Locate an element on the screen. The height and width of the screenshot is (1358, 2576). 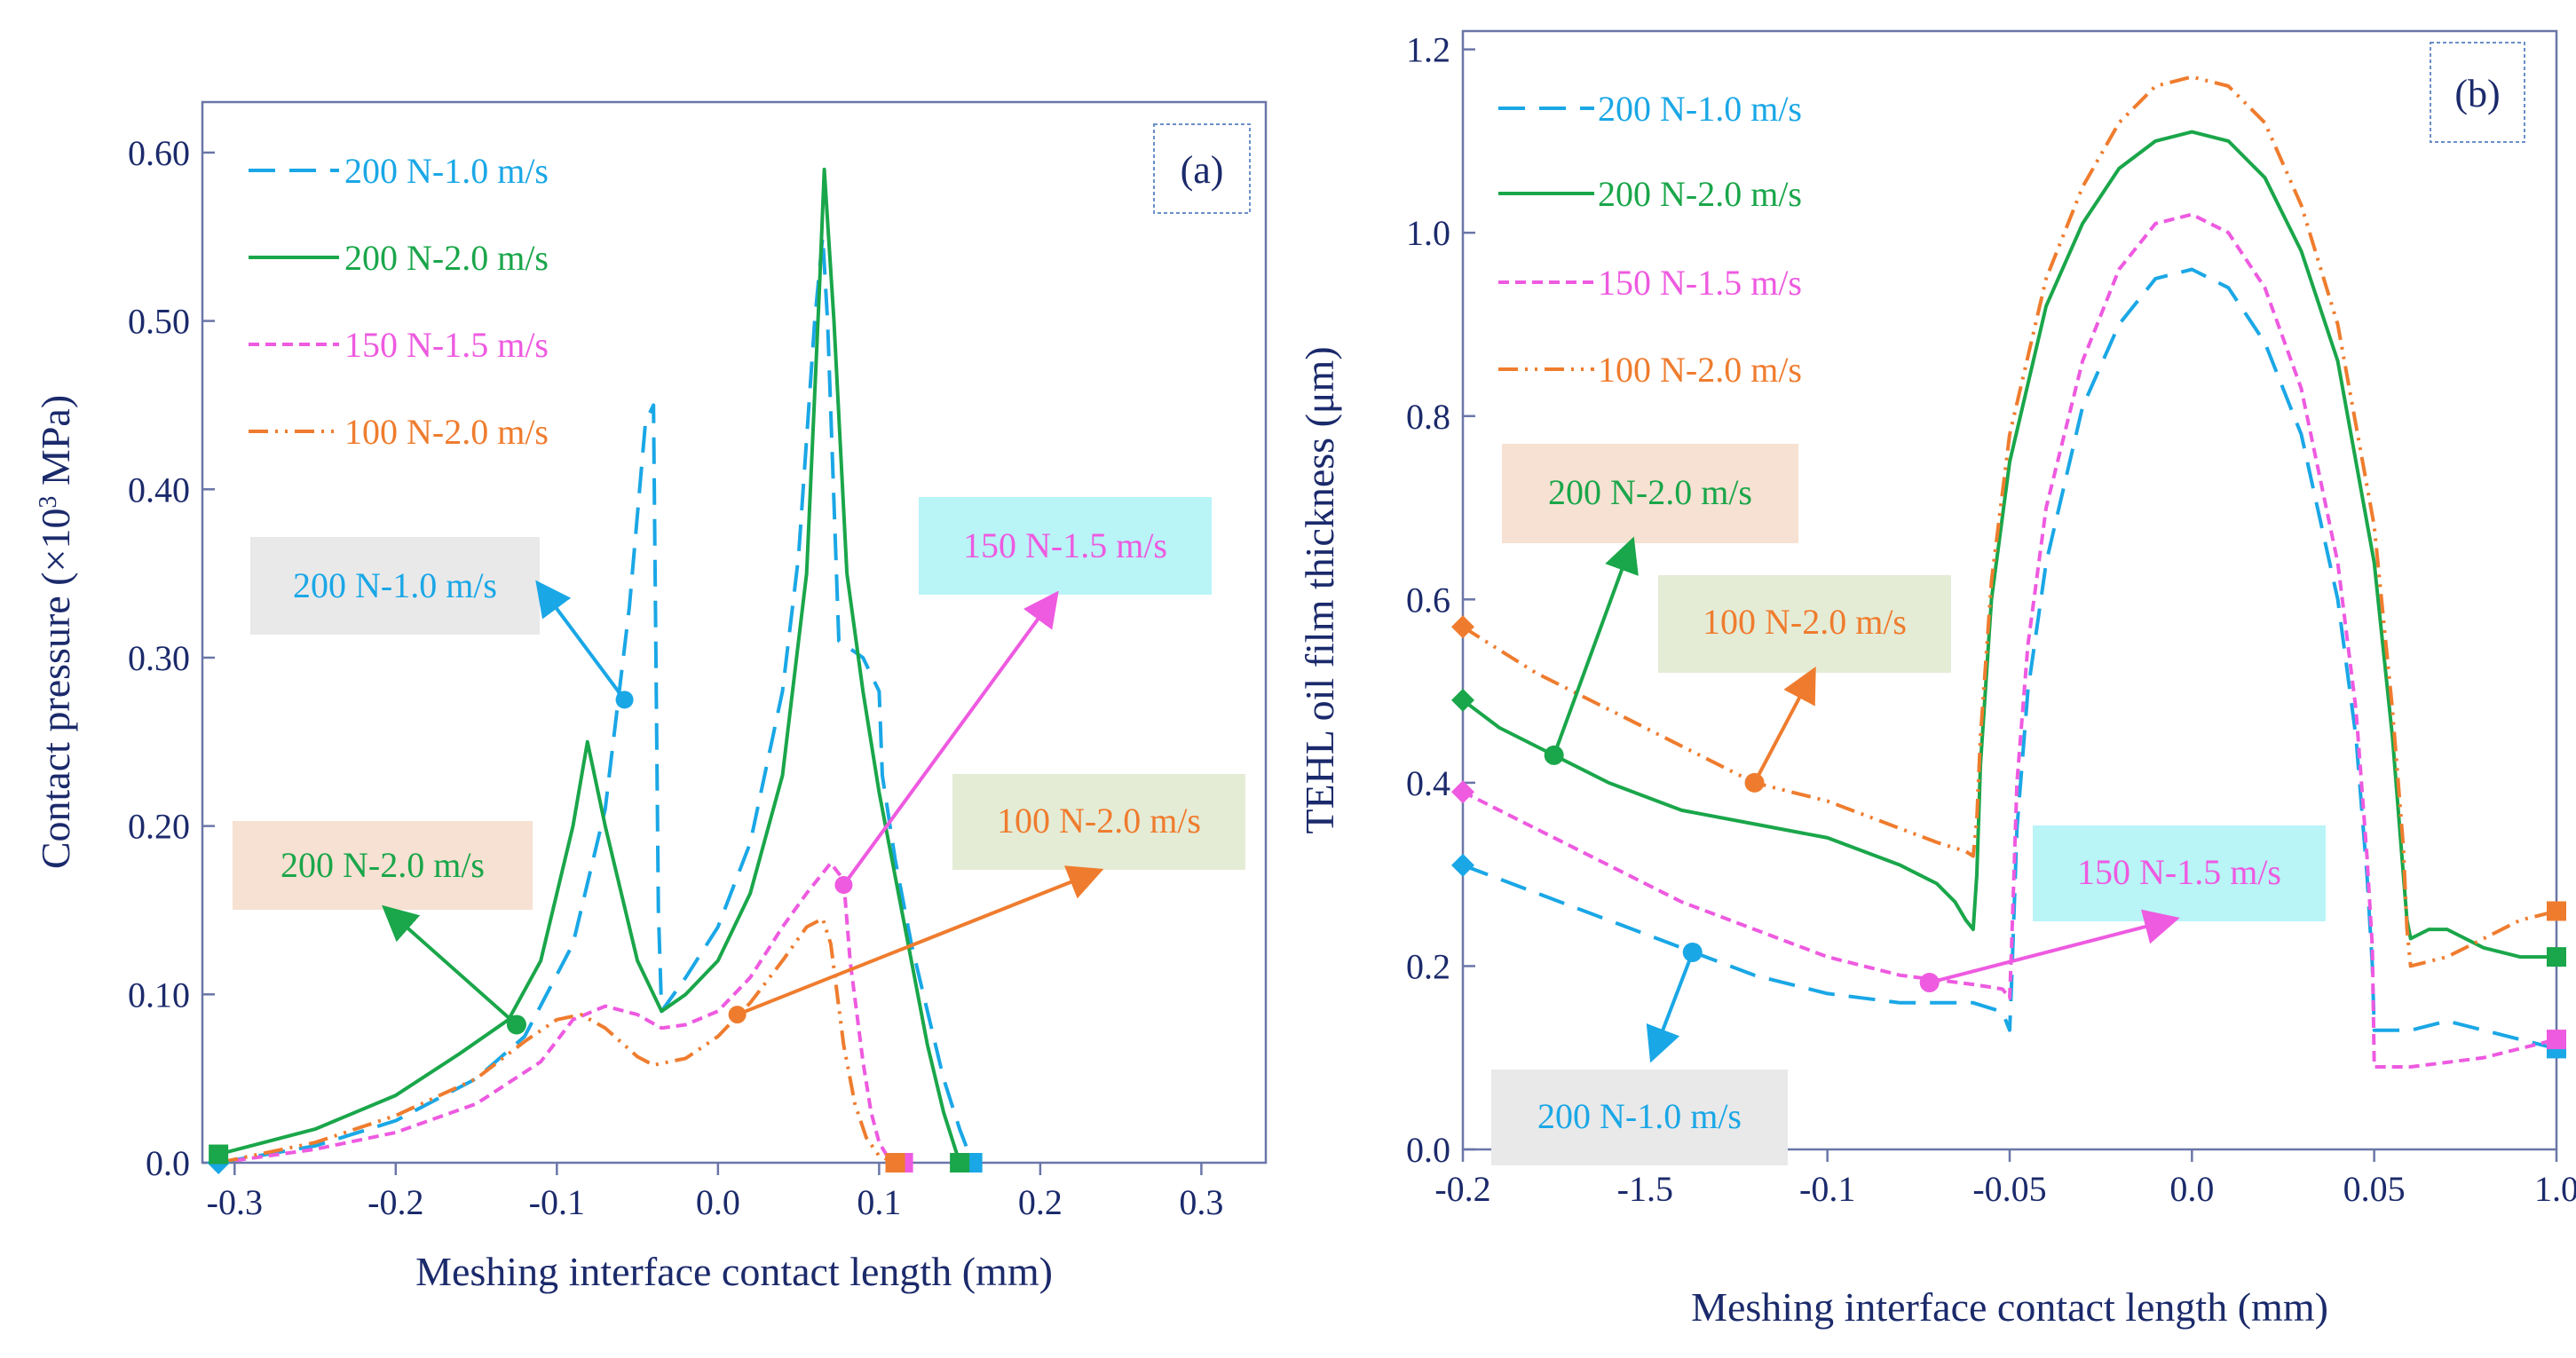
panel-a-y-axis-label-end: MPa) is located at coordinates (55, 445).